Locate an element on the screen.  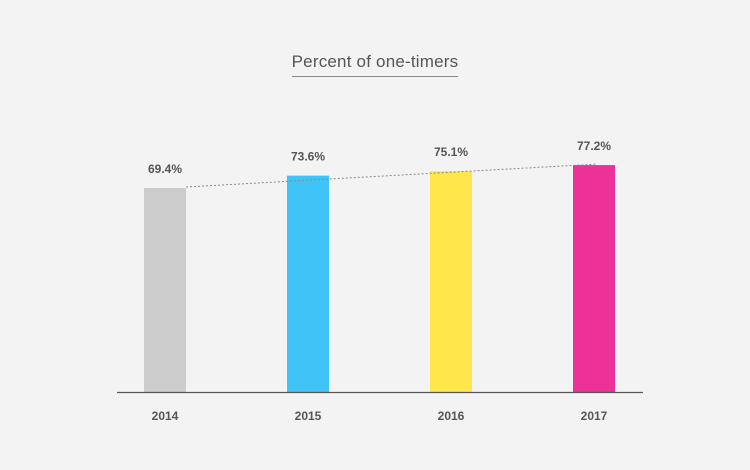
chart-title: Percent of one-timers is located at coordinates (375, 64).